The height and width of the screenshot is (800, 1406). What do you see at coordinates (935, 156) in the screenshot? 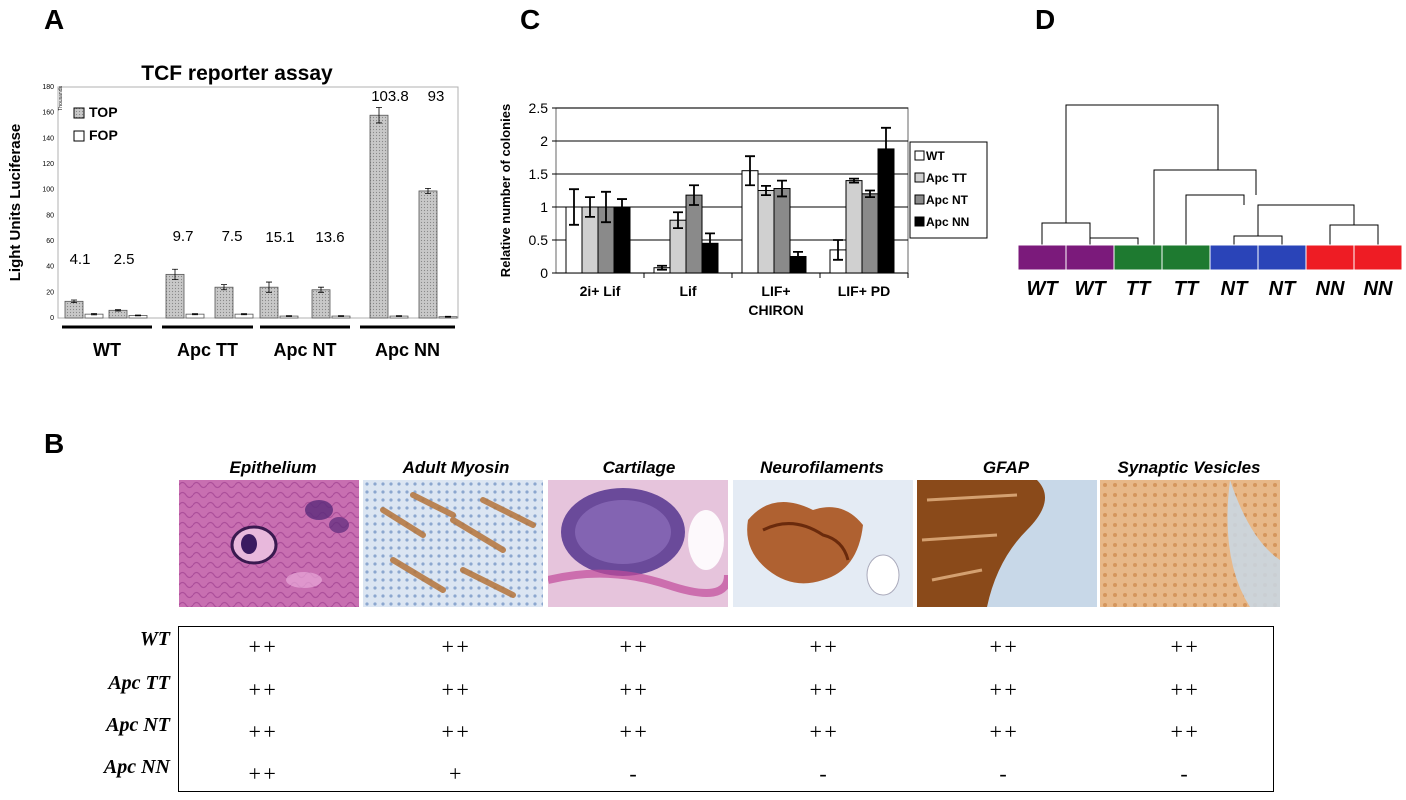
I see `legend-label: WT` at bounding box center [935, 156].